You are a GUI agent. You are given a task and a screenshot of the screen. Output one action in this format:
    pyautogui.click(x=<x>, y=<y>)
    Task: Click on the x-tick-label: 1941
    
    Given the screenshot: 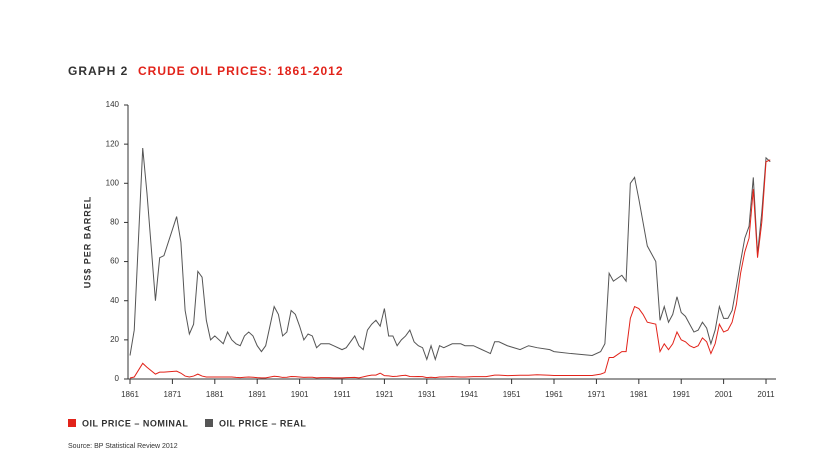 What is the action you would take?
    pyautogui.click(x=469, y=394)
    